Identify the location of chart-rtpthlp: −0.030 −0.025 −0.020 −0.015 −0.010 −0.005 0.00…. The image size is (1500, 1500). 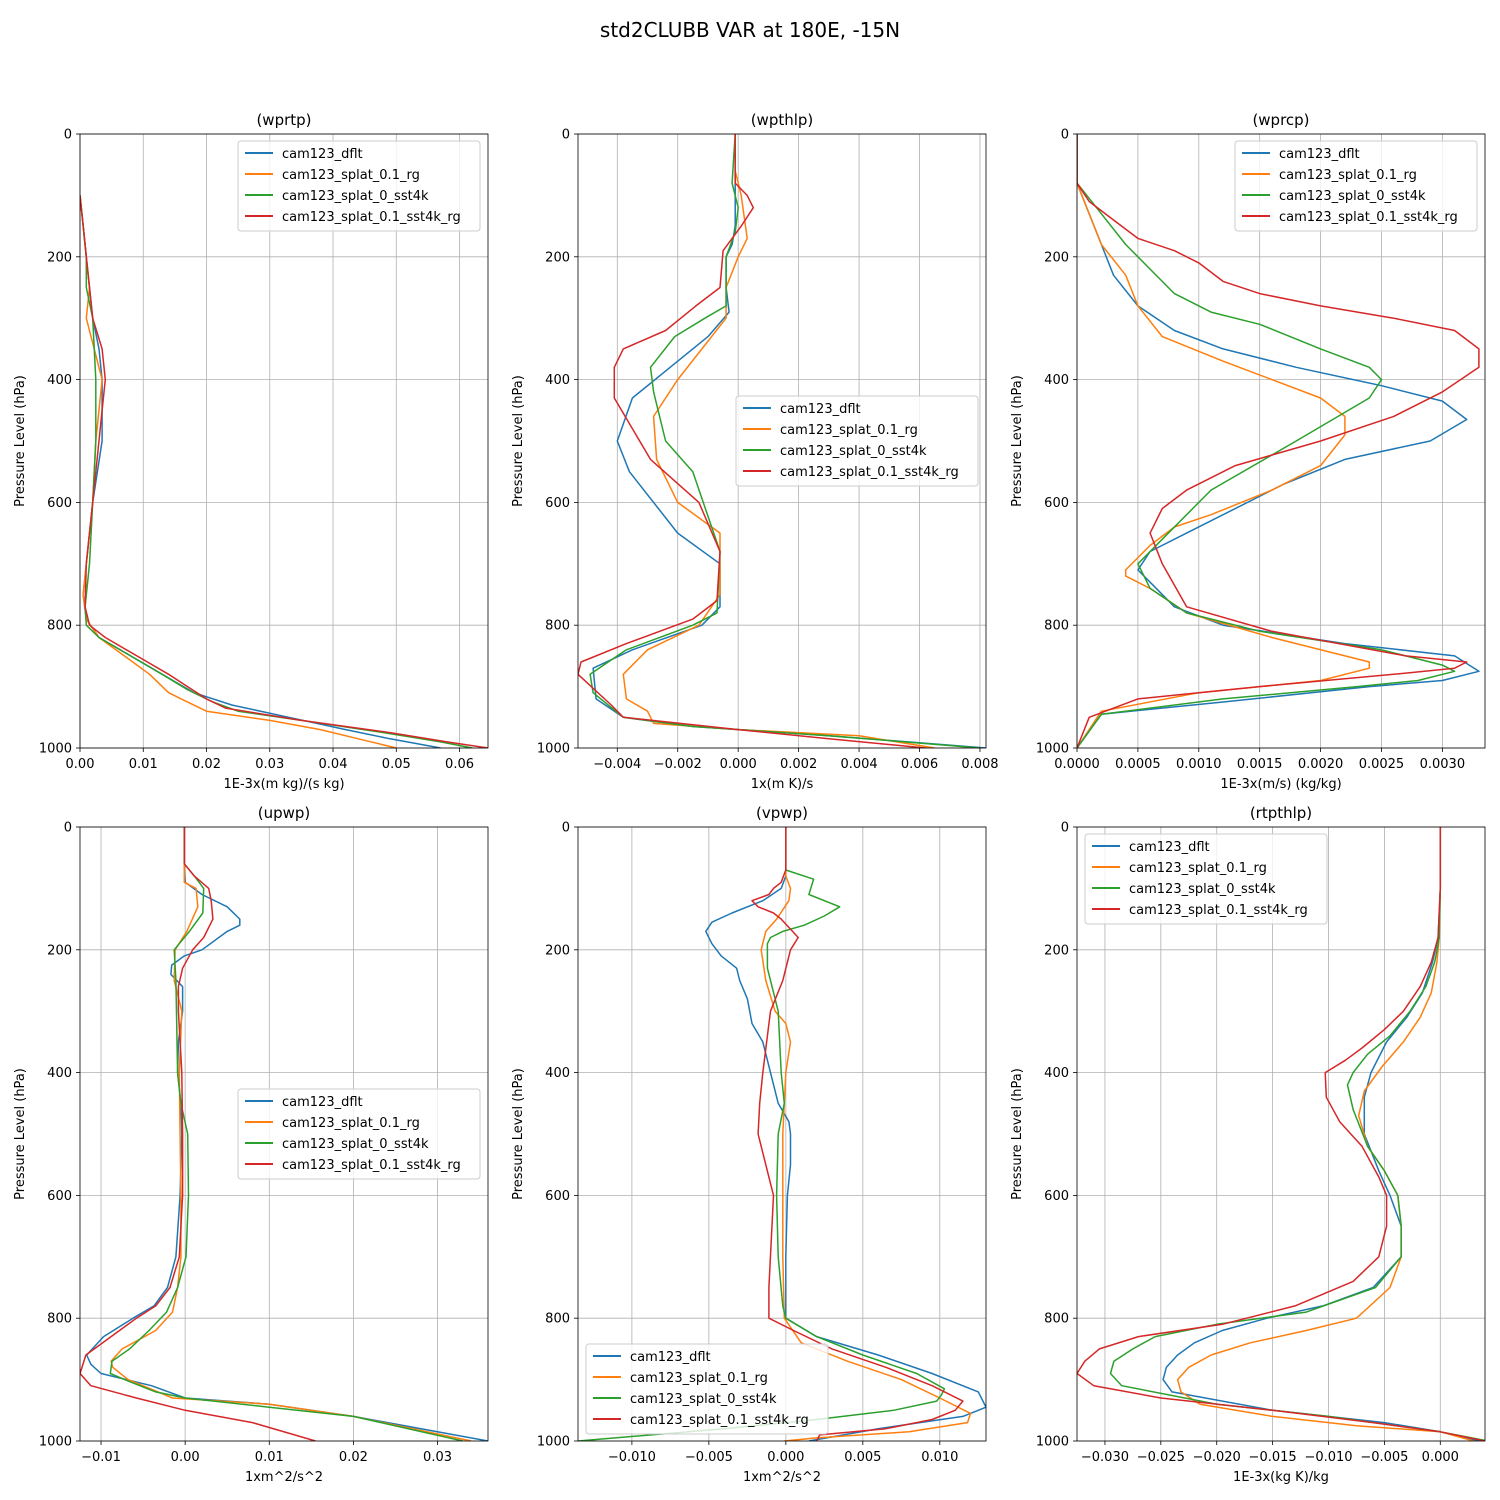
(1248, 1144).